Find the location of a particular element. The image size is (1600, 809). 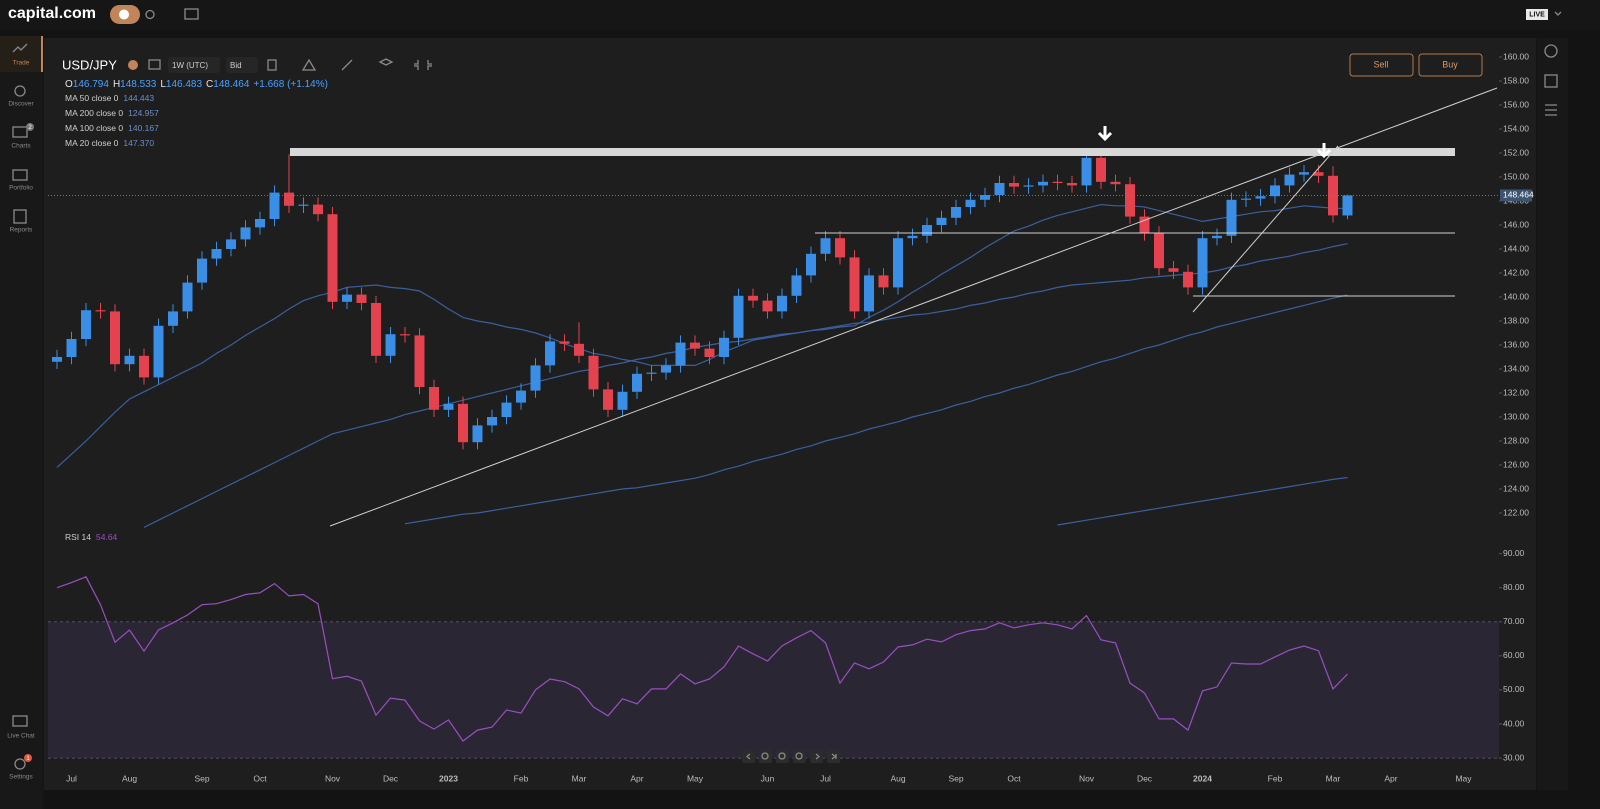

y-tick-label: 50.00 is located at coordinates (1514, 689).